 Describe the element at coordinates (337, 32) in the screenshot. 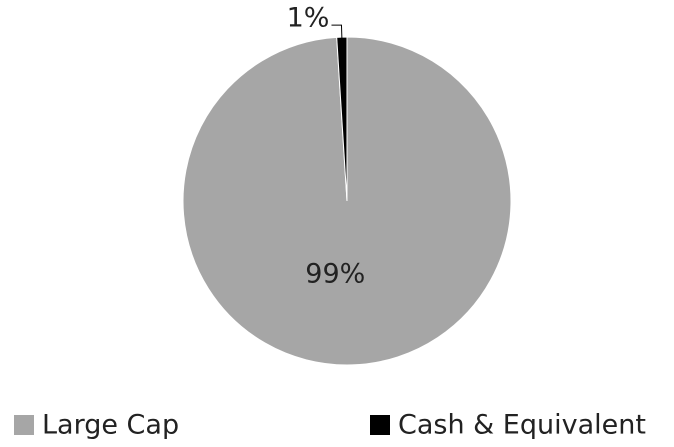

I see `leader-line` at that location.